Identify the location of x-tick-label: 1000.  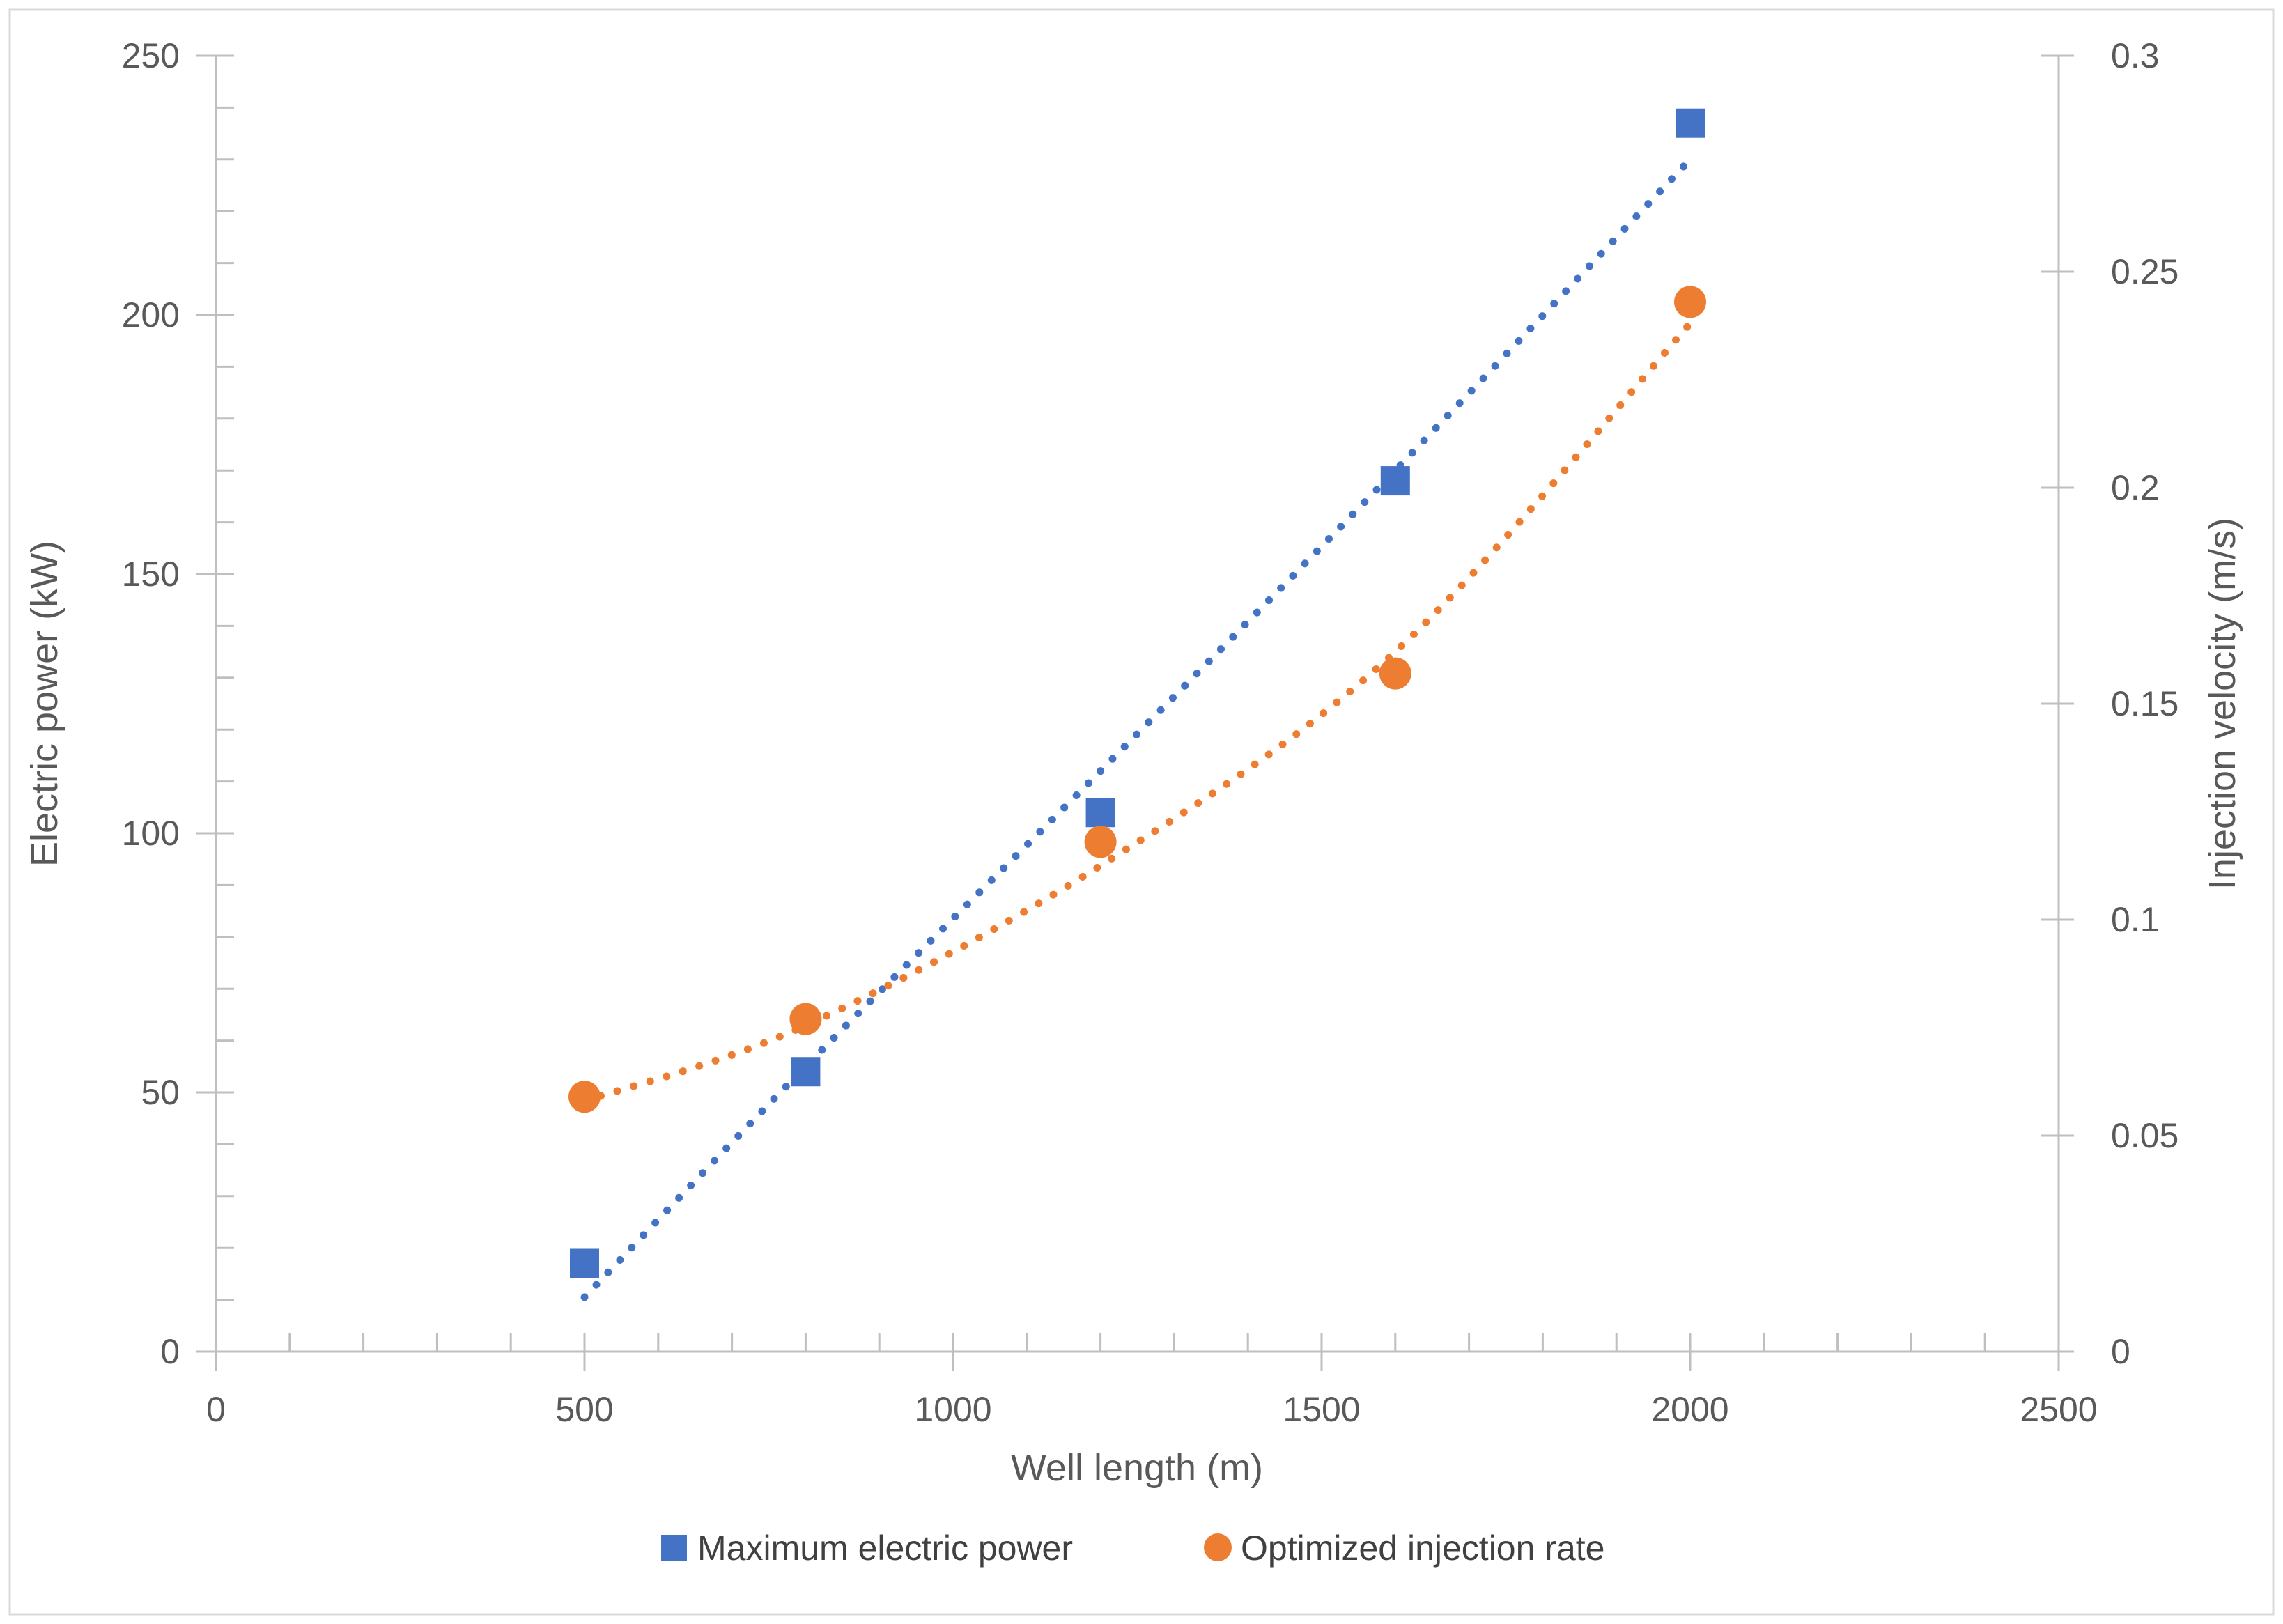
(952, 1409).